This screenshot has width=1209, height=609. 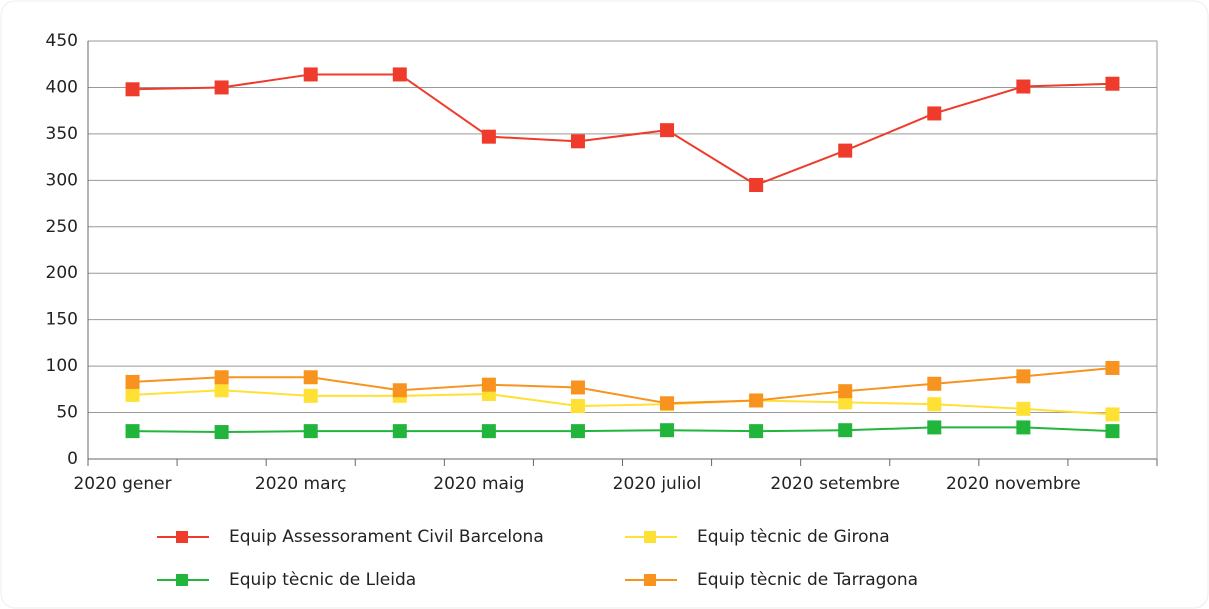 What do you see at coordinates (386, 537) in the screenshot?
I see `legend-label: Equip Assessorament Civil Barcelona` at bounding box center [386, 537].